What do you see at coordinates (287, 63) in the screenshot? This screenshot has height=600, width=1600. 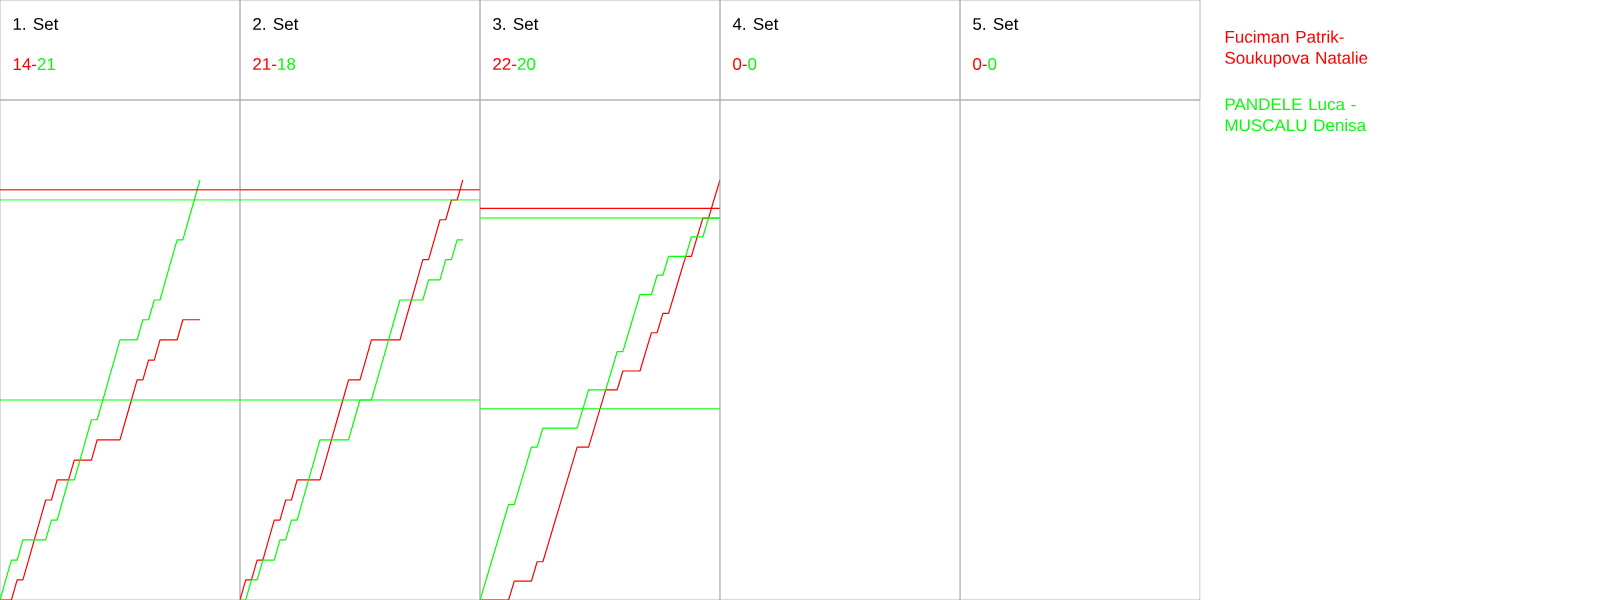 I see `text: 18` at bounding box center [287, 63].